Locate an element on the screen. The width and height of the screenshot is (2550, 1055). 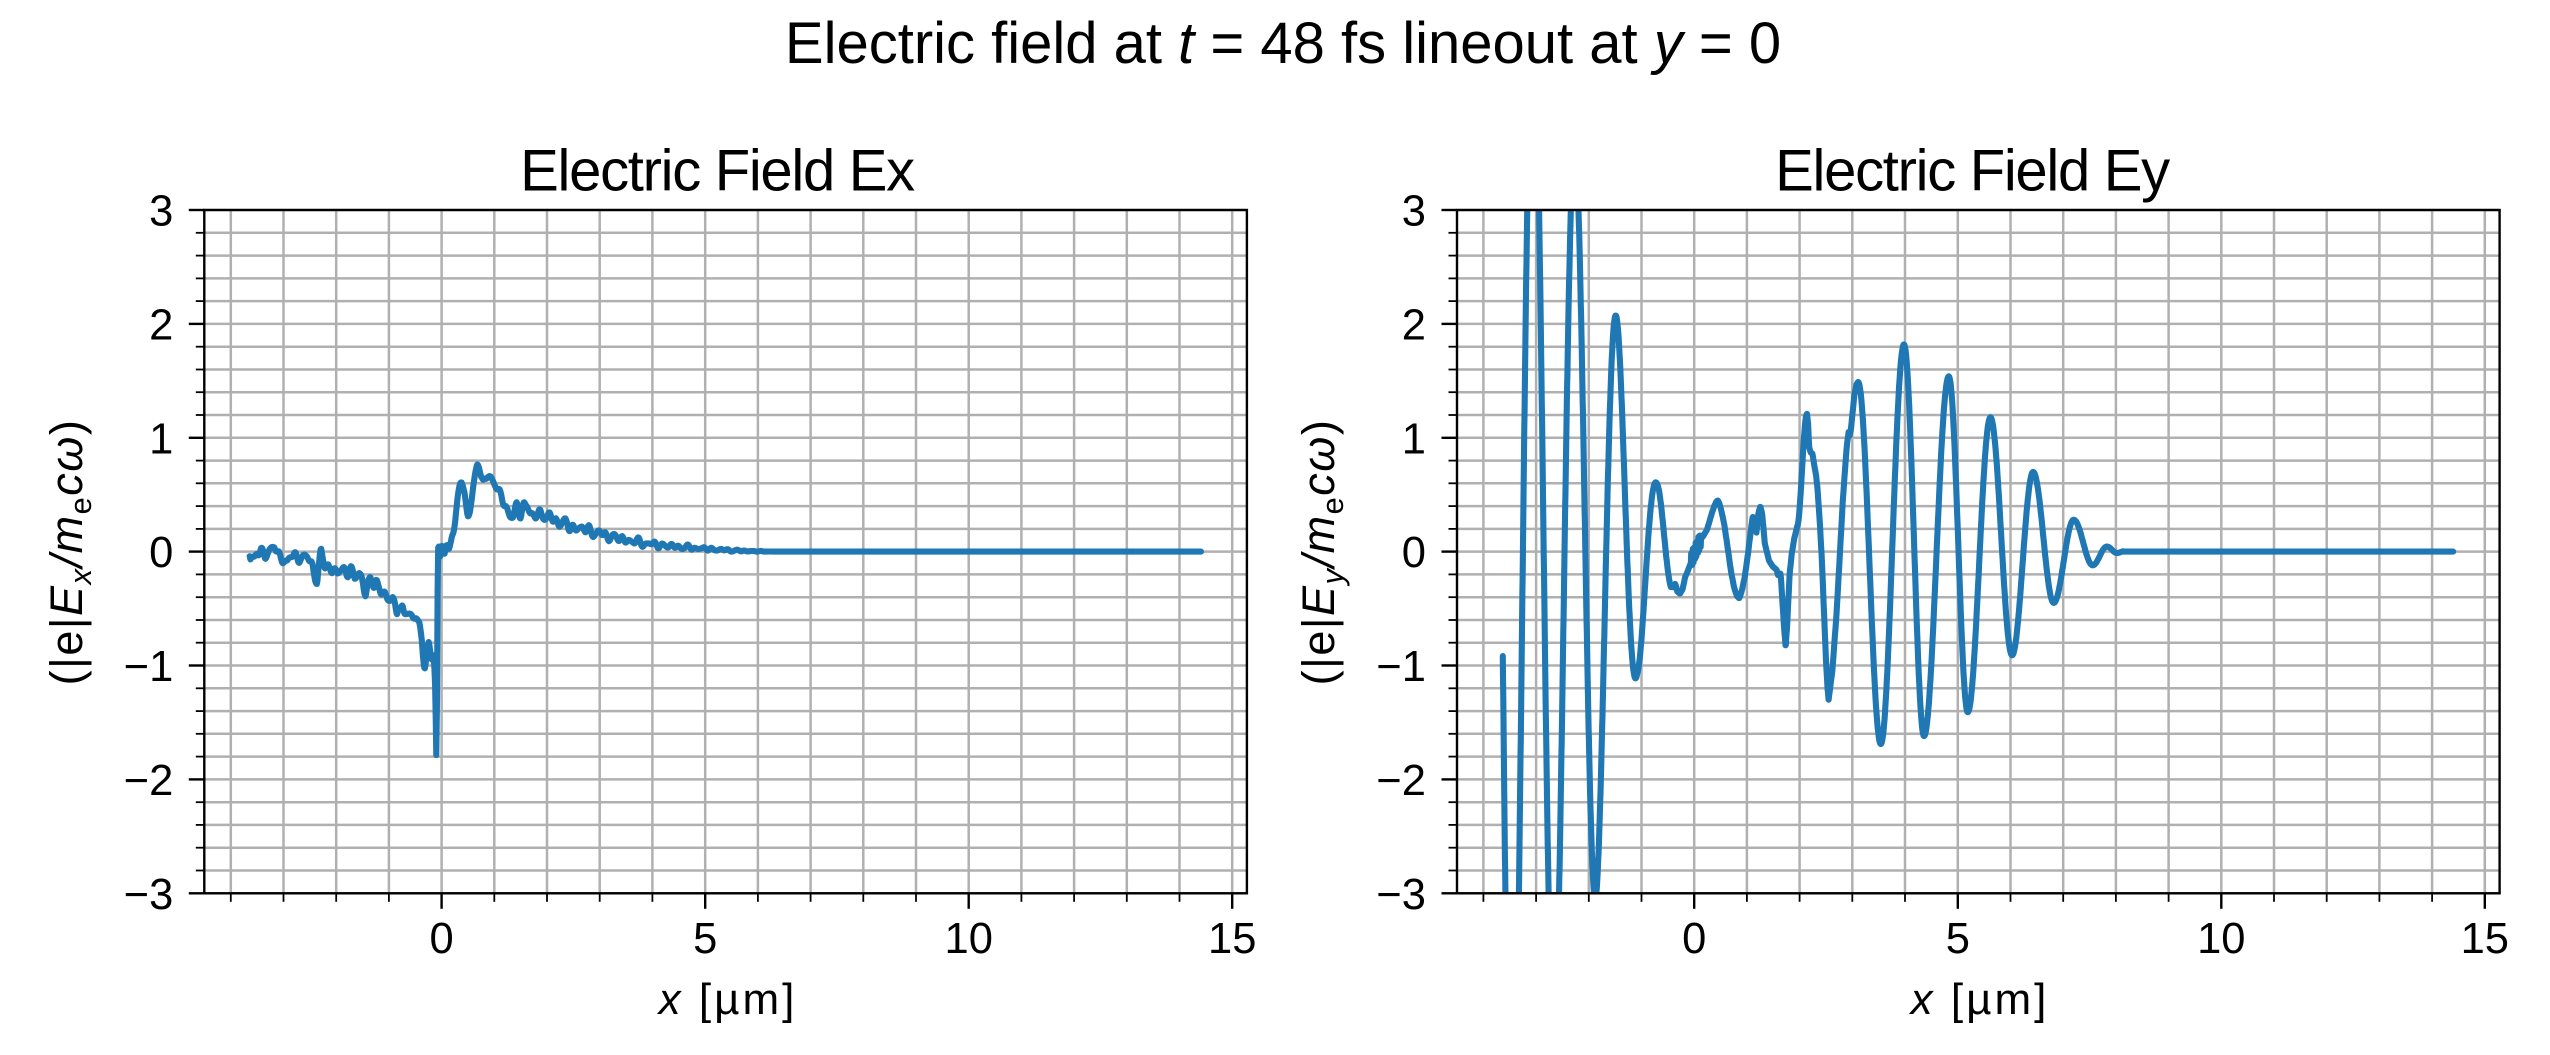
svg-text: Electric Field Ex is located at coordinates (717, 171).